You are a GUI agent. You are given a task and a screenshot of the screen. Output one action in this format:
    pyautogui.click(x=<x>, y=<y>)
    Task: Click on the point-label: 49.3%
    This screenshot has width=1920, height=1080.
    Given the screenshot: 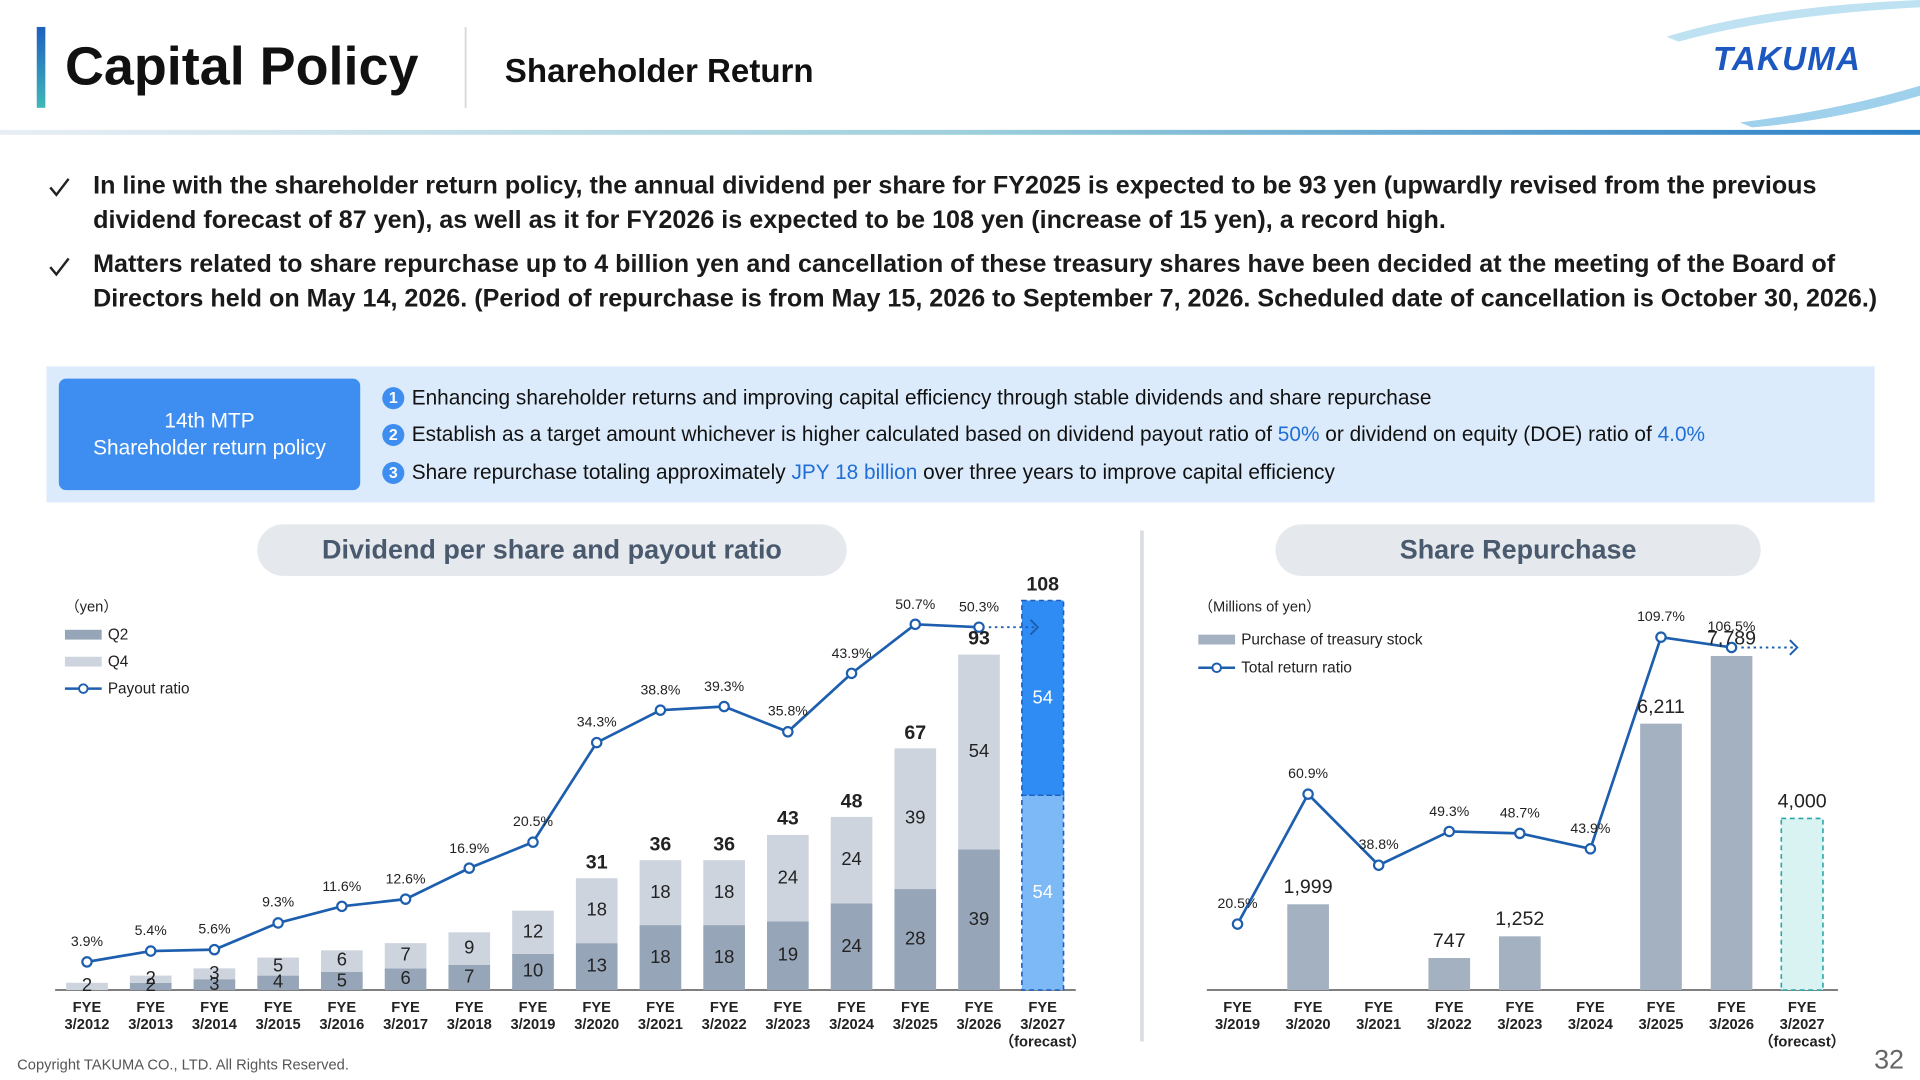 What is the action you would take?
    pyautogui.click(x=1449, y=812)
    